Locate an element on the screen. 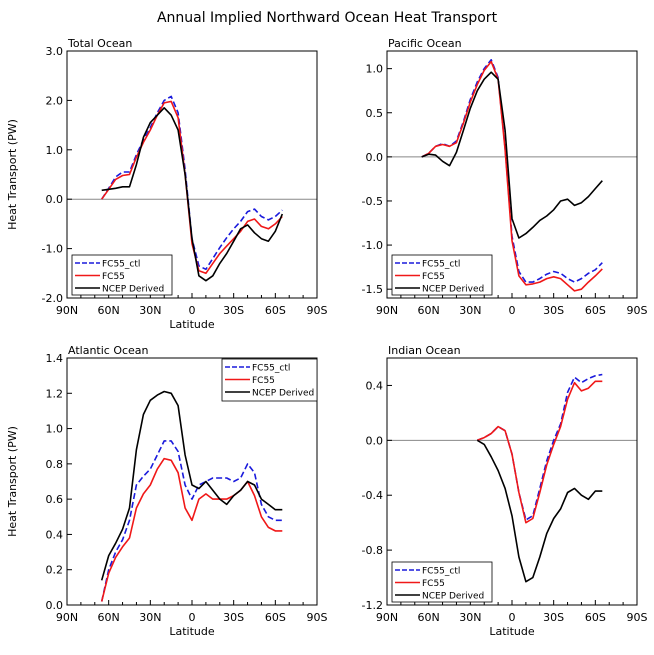 The height and width of the screenshot is (655, 654). y-tick-label: 0.5 is located at coordinates (375, 113).